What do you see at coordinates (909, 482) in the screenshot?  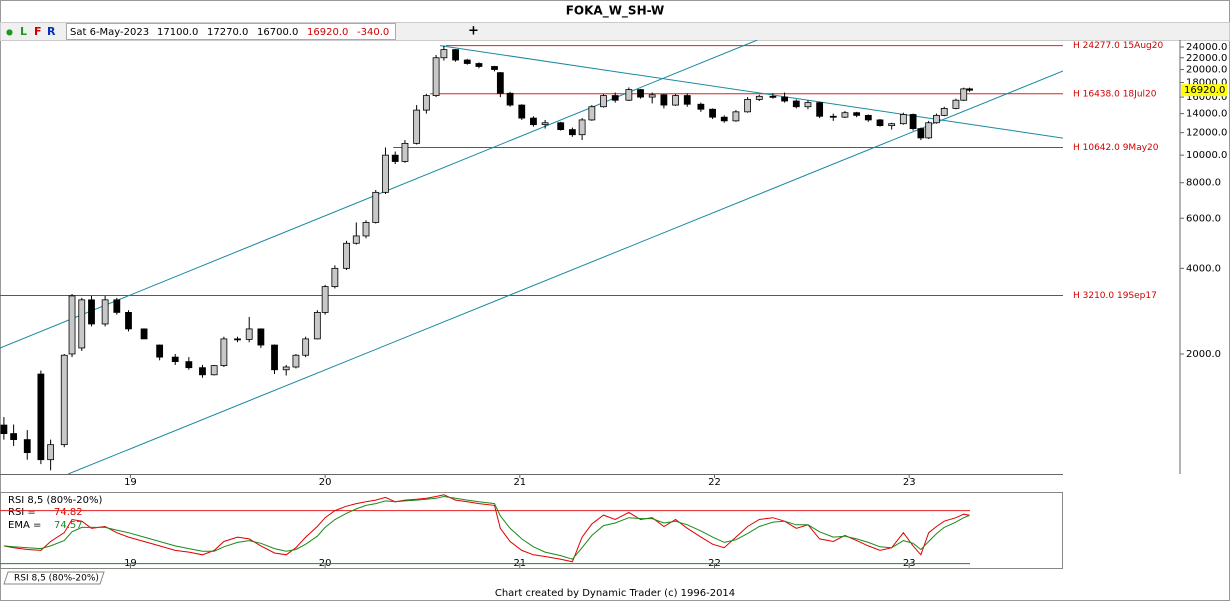 I see `x-tick-label: 23` at bounding box center [909, 482].